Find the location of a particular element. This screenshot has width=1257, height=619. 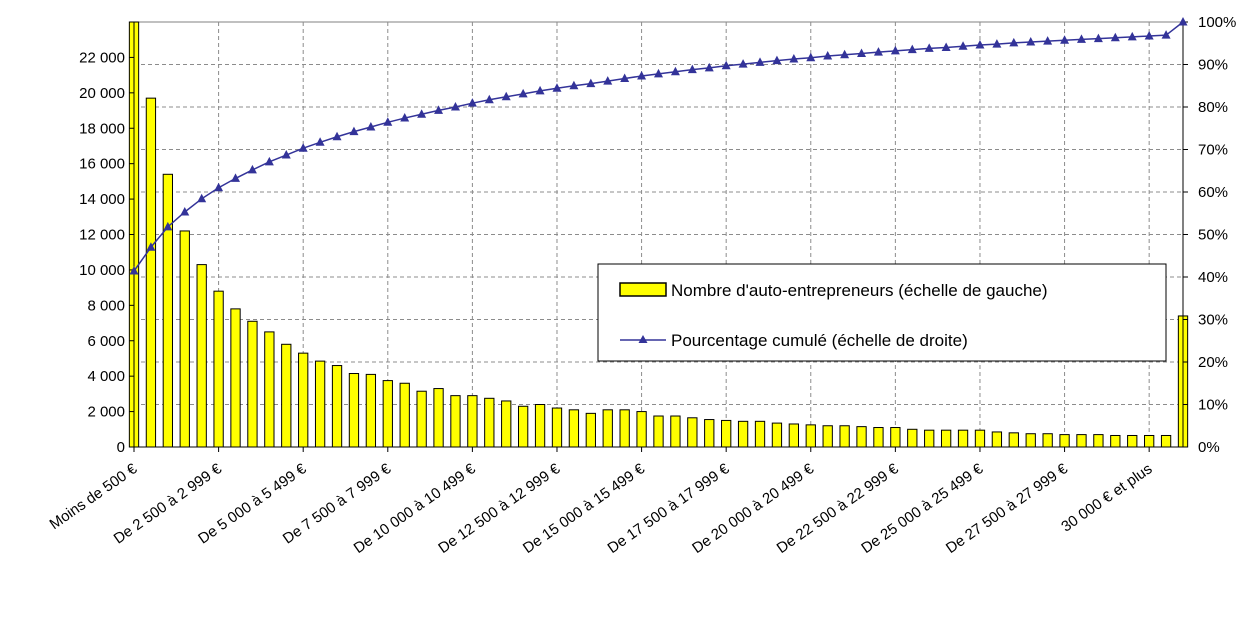

y-tick-label-right: 40% is located at coordinates (1213, 277).